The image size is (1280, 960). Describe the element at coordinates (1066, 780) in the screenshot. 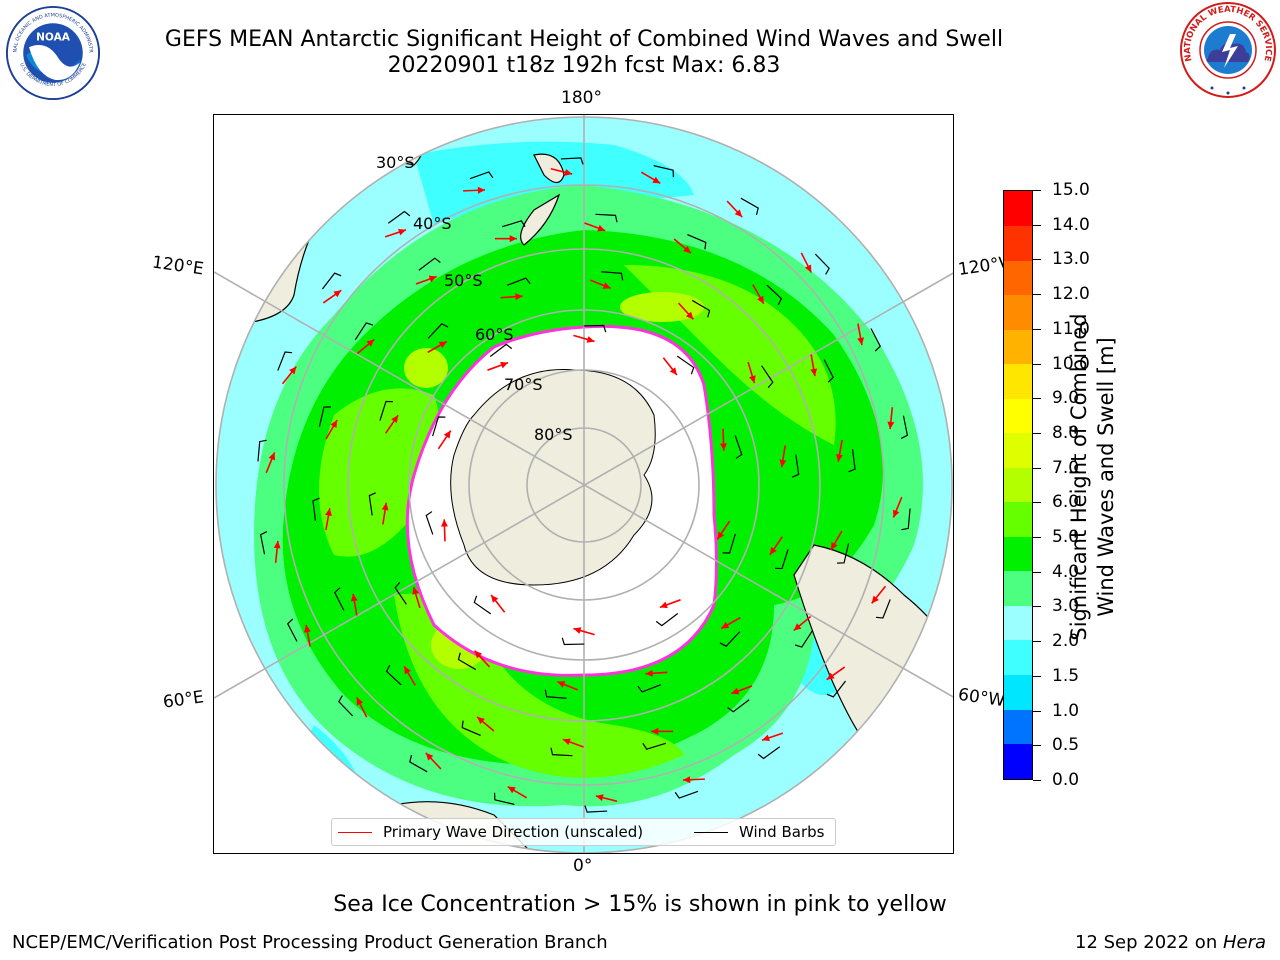

I see `colorbar-tick-label: 0.0` at that location.